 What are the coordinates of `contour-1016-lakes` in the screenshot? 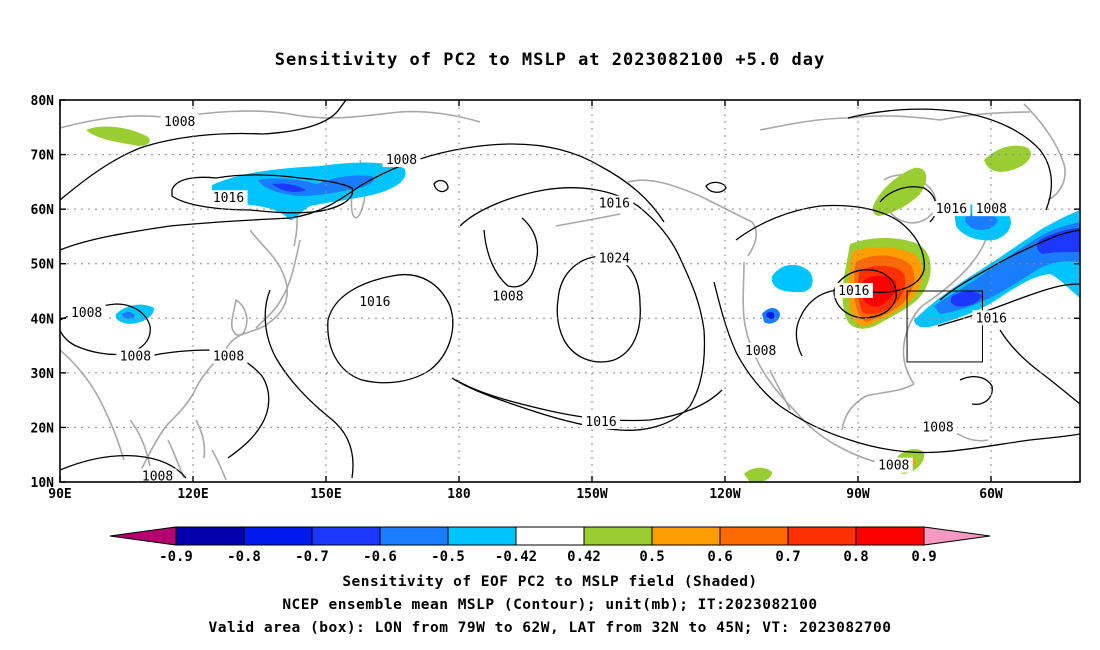 It's located at (865, 294).